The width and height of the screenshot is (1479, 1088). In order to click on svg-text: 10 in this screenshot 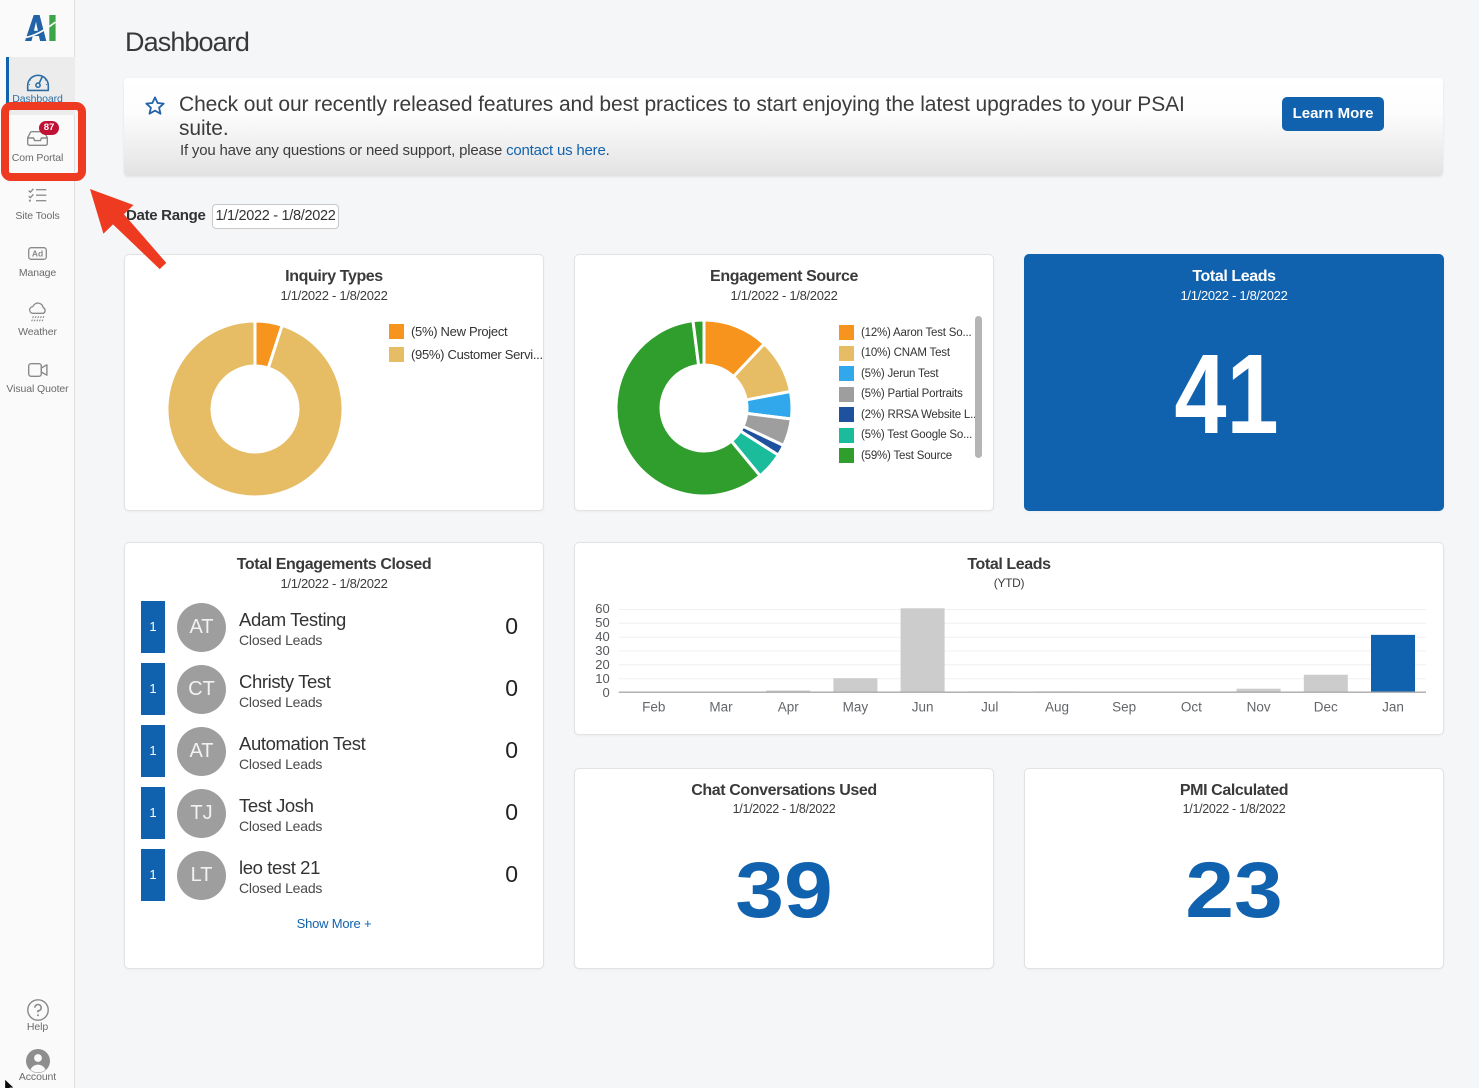, I will do `click(602, 678)`.